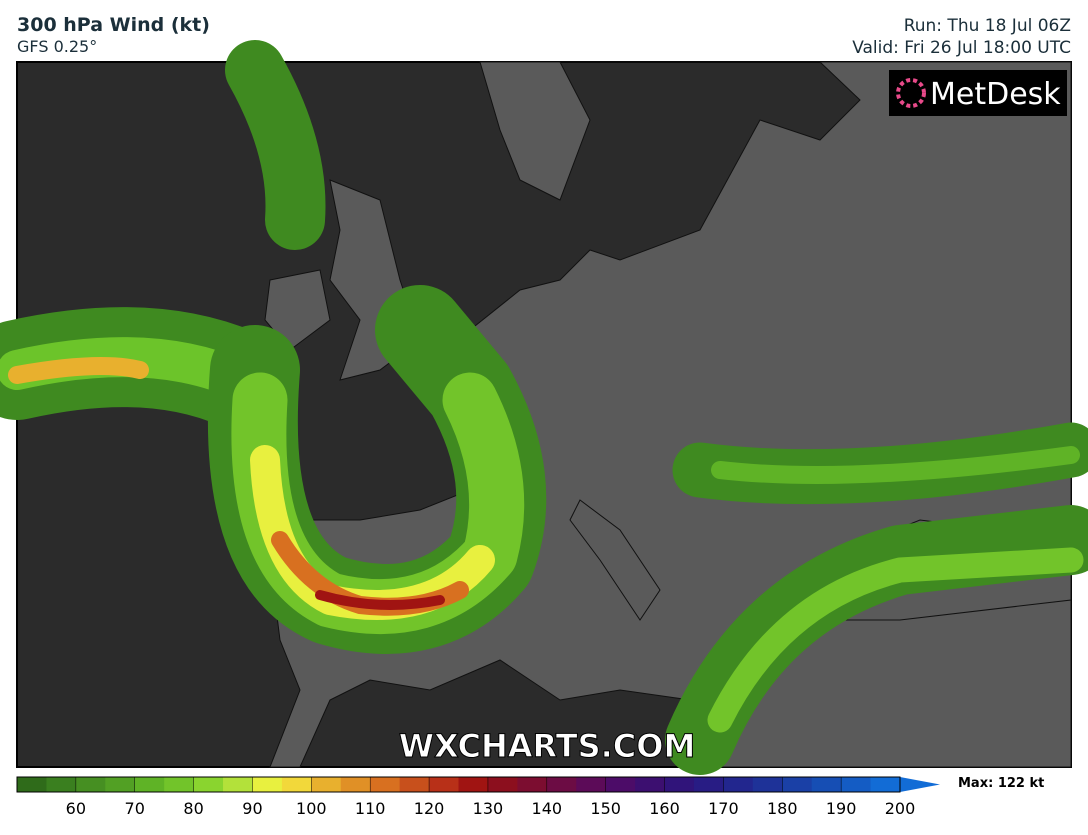  What do you see at coordinates (76, 808) in the screenshot?
I see `tick-label: 60` at bounding box center [76, 808].